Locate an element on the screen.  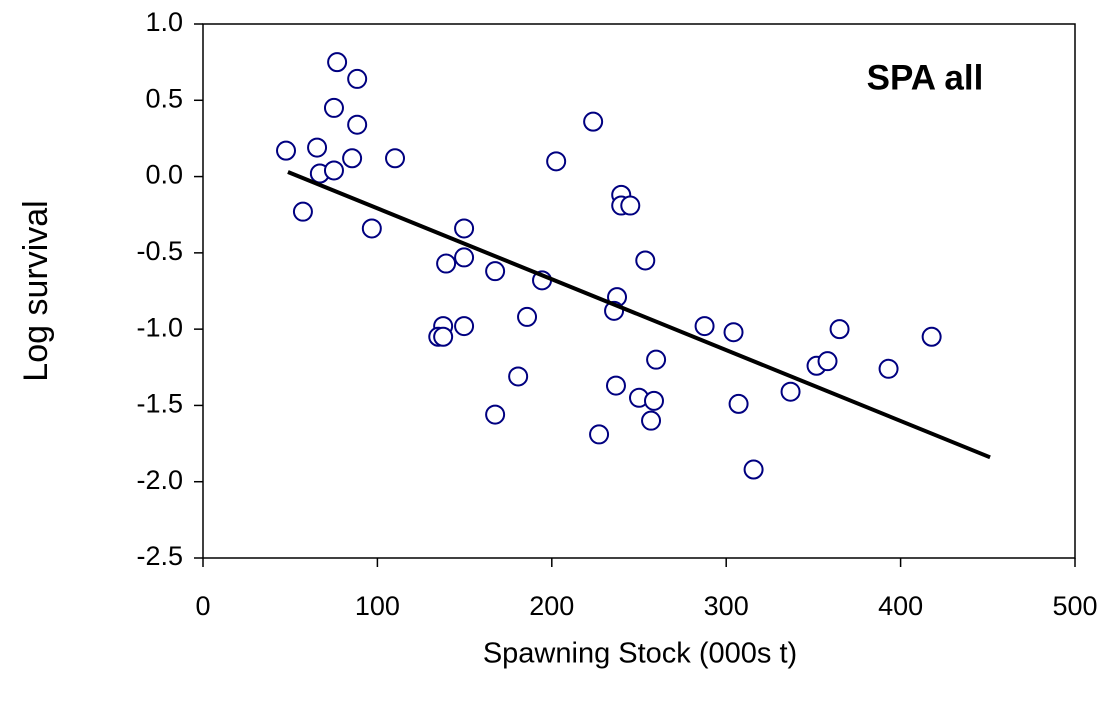
x-tick-label: 500 is located at coordinates (1074, 606).